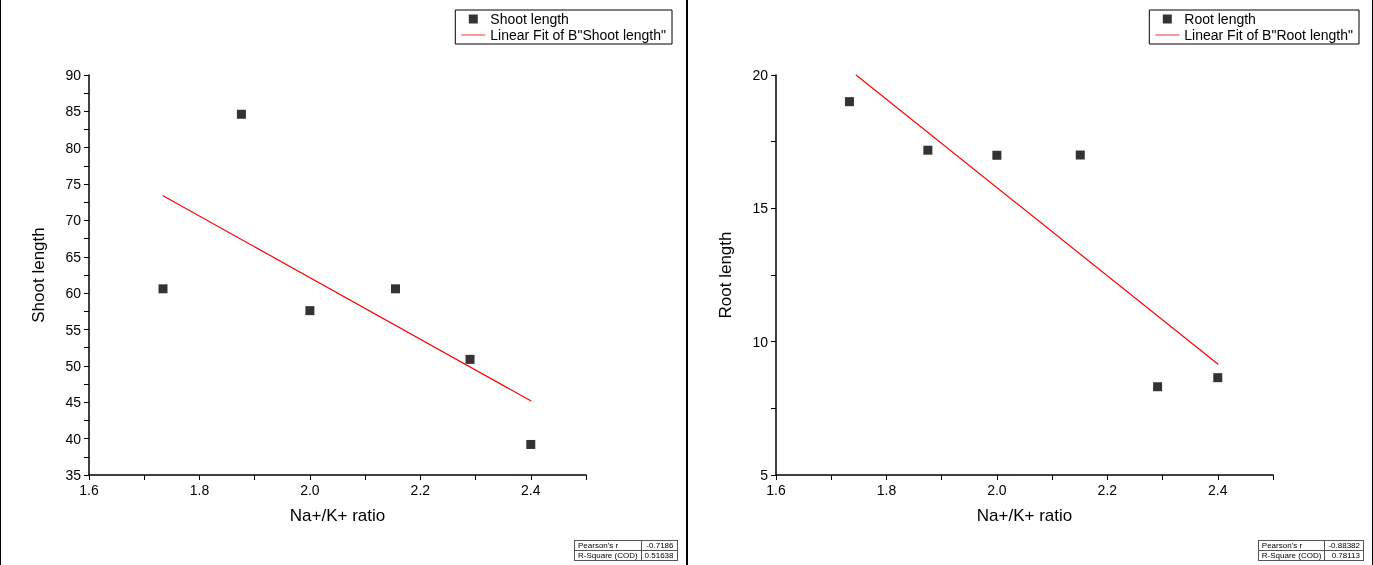 Image resolution: width=1373 pixels, height=565 pixels. I want to click on y-tick-label: 35, so click(73, 475).